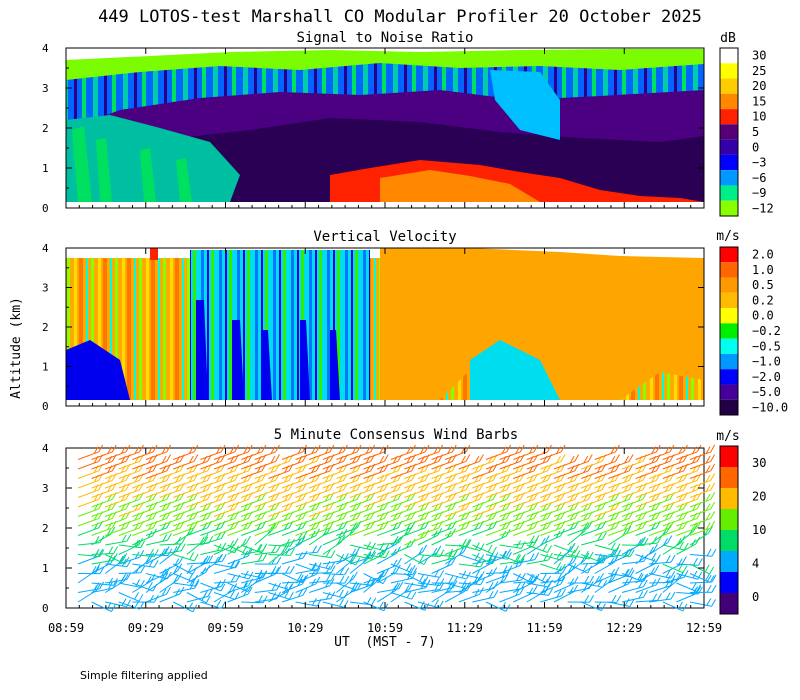  Describe the element at coordinates (729, 117) in the screenshot. I see `snr-colorbar-swatch` at that location.